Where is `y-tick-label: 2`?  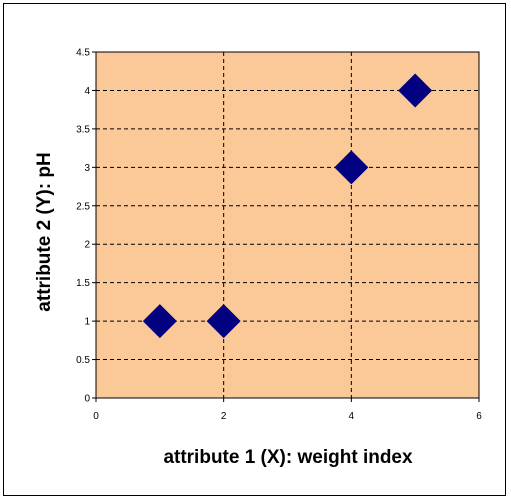 y-tick-label: 2 is located at coordinates (87, 245).